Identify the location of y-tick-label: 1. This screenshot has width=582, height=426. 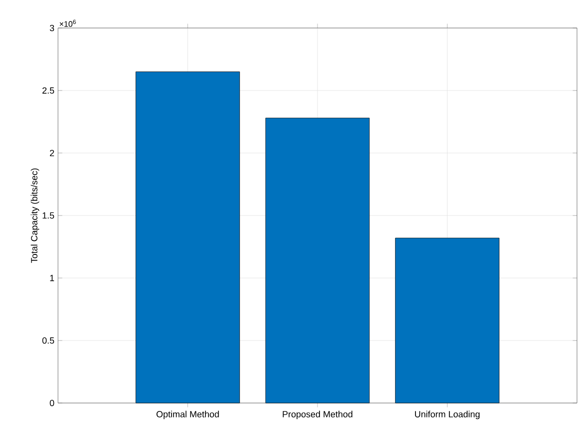
(52, 278).